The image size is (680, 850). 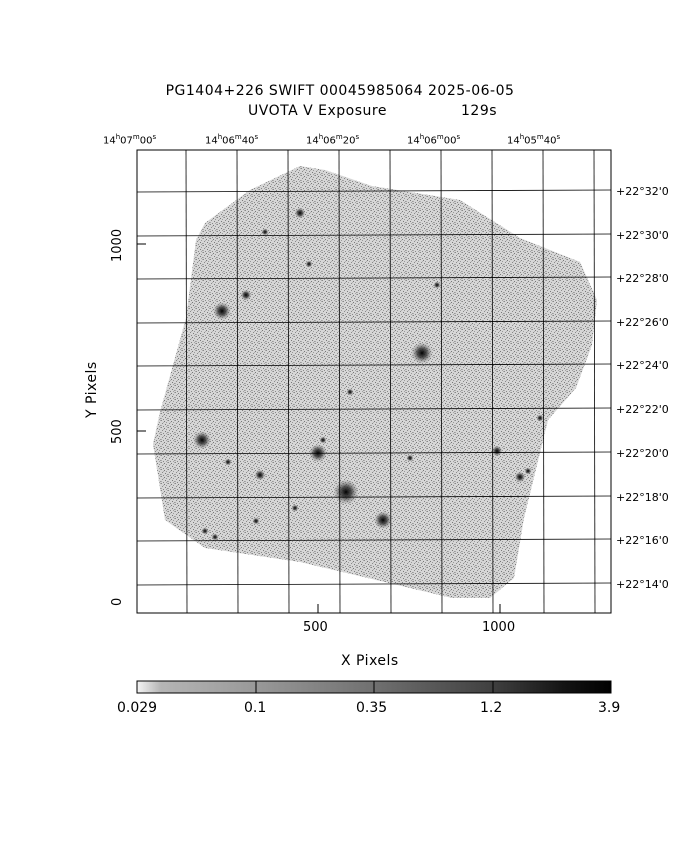 What do you see at coordinates (642, 365) in the screenshot?
I see `dec-tick-label: +22°24'0` at bounding box center [642, 365].